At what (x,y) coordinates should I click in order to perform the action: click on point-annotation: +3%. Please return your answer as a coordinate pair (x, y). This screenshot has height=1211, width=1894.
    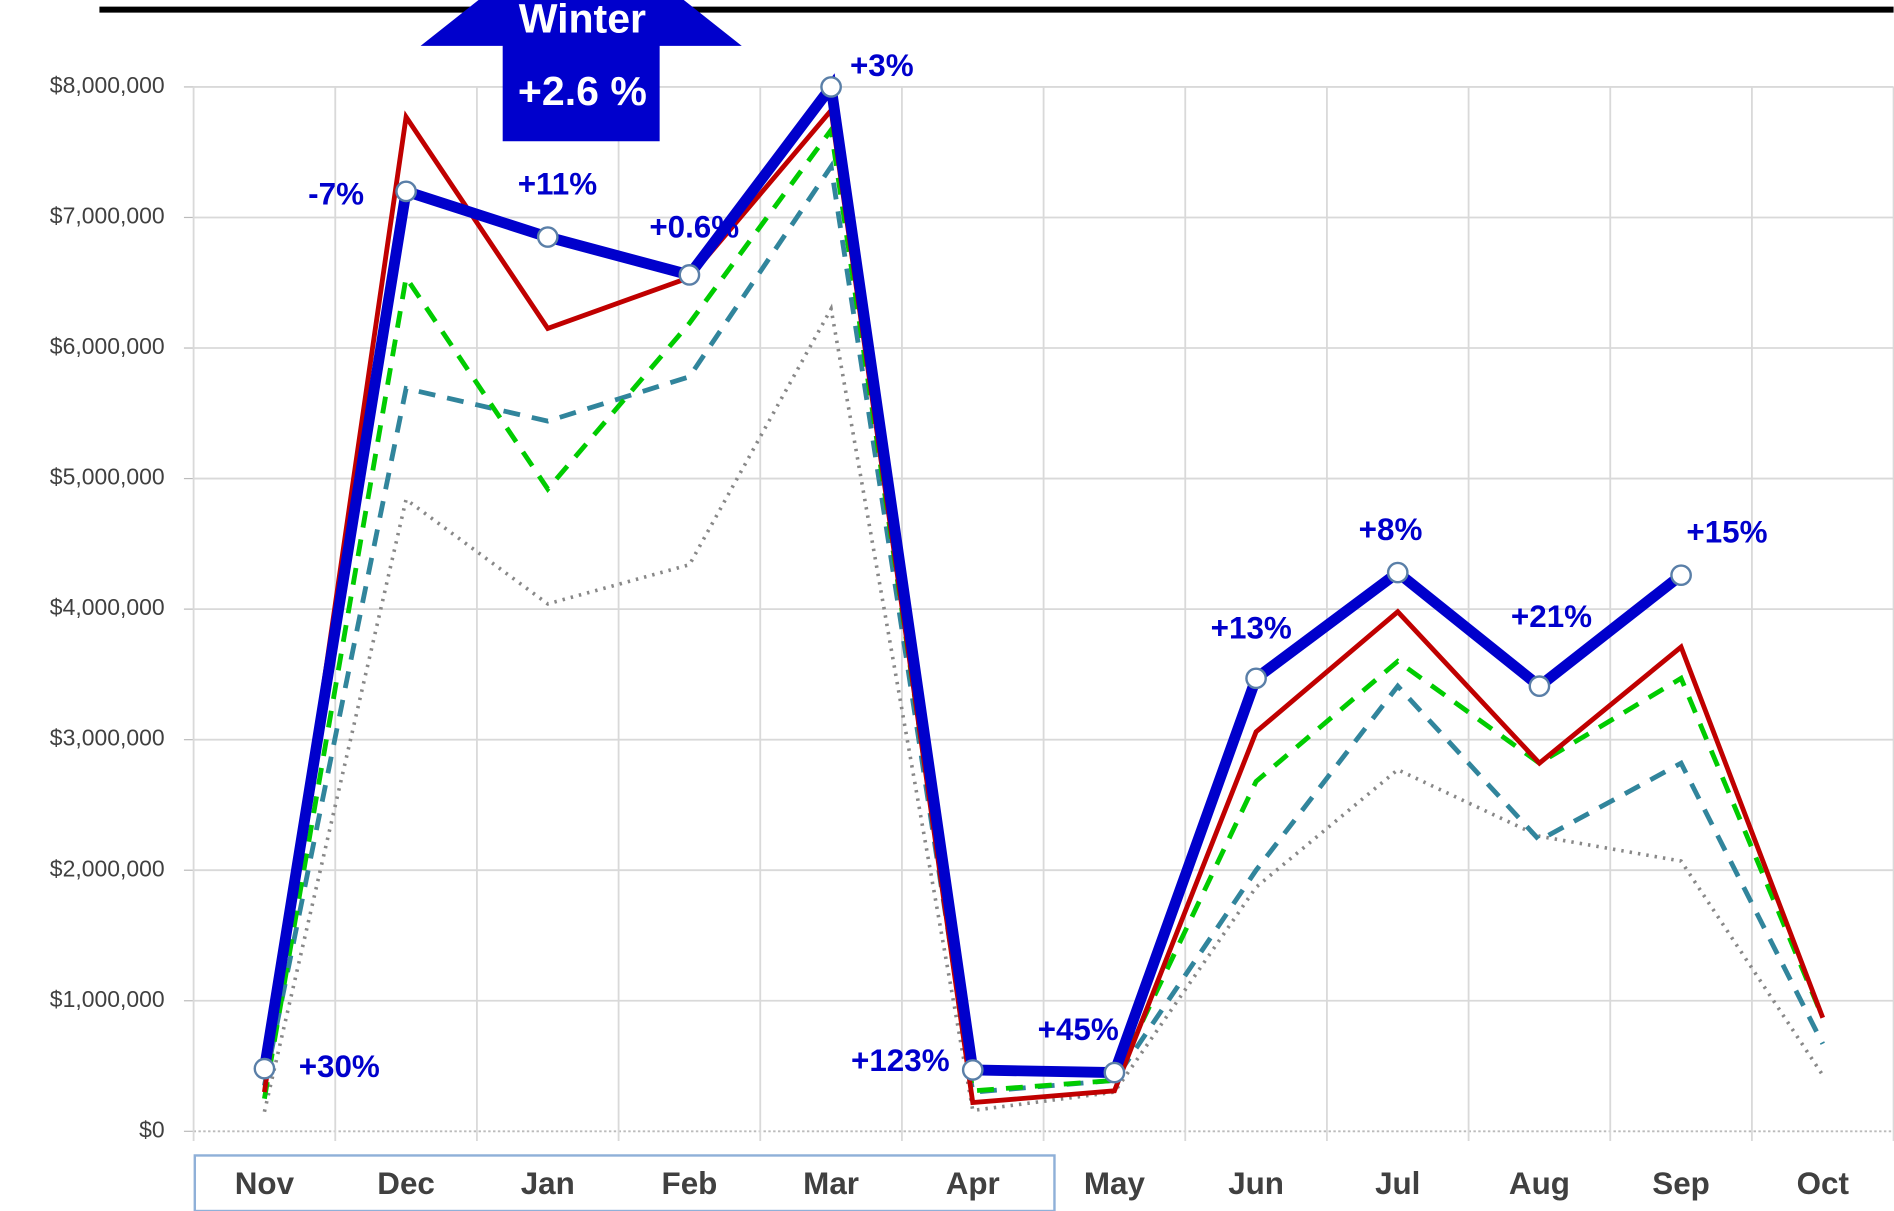
    Looking at the image, I should click on (882, 65).